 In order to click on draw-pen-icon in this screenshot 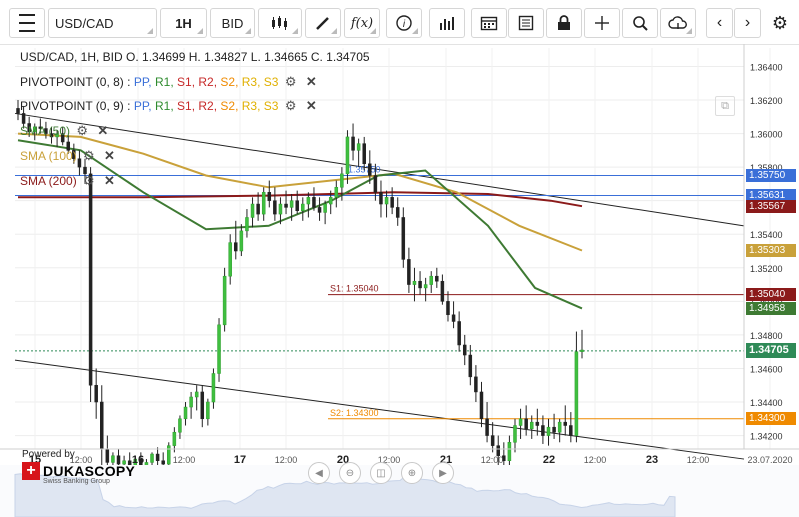, I will do `click(322, 23)`.